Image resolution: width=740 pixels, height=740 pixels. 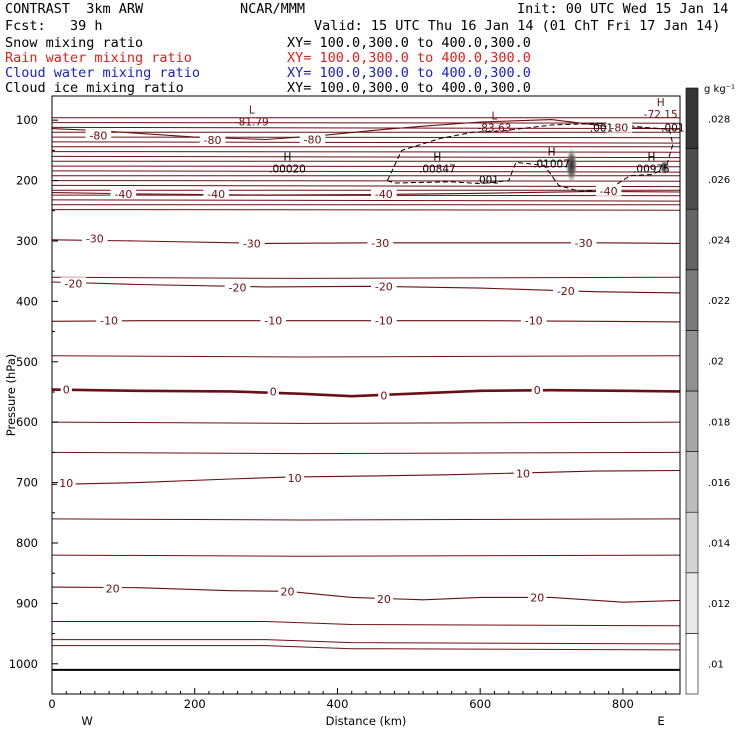 I want to click on field-name-cloud-water: Cloud water mixing ratio, so click(x=103, y=73).